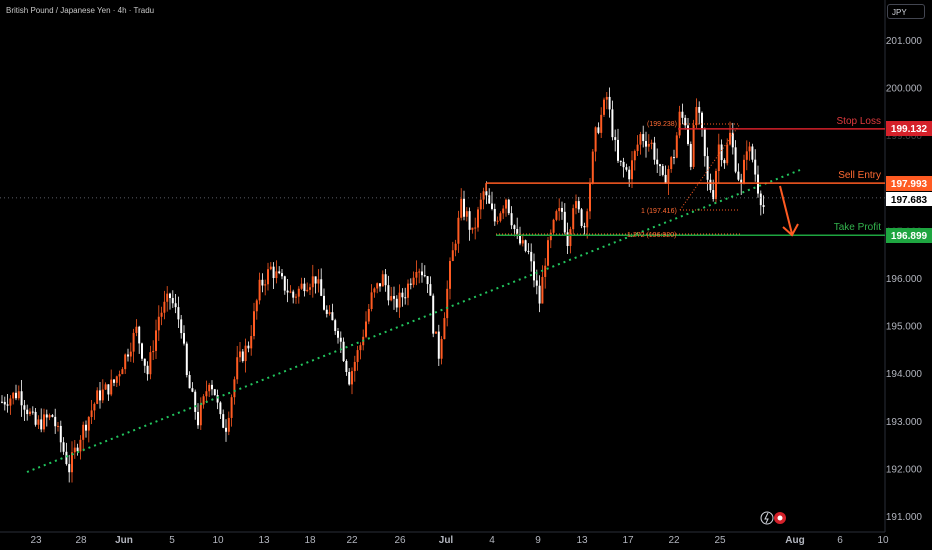  What do you see at coordinates (767, 518) in the screenshot?
I see `lightning-icon` at bounding box center [767, 518].